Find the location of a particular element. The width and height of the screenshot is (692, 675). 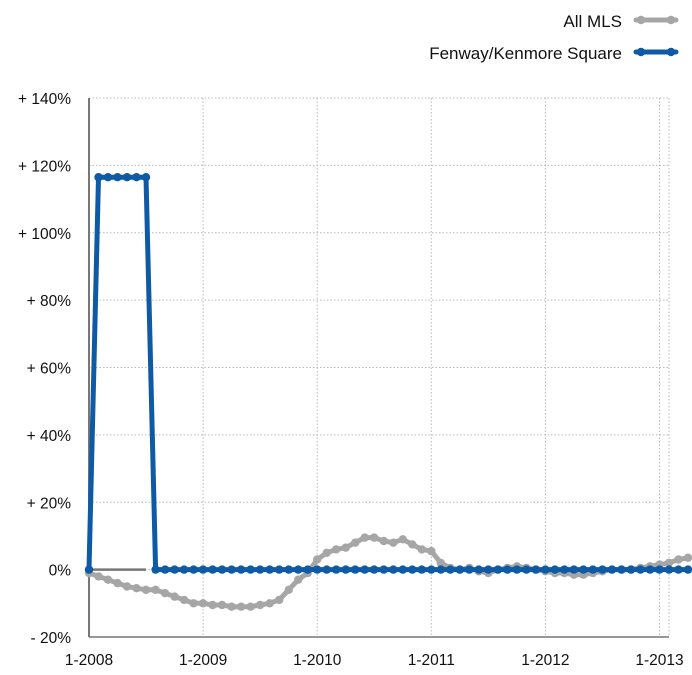

legend-label-all-mls: All MLS is located at coordinates (592, 21).